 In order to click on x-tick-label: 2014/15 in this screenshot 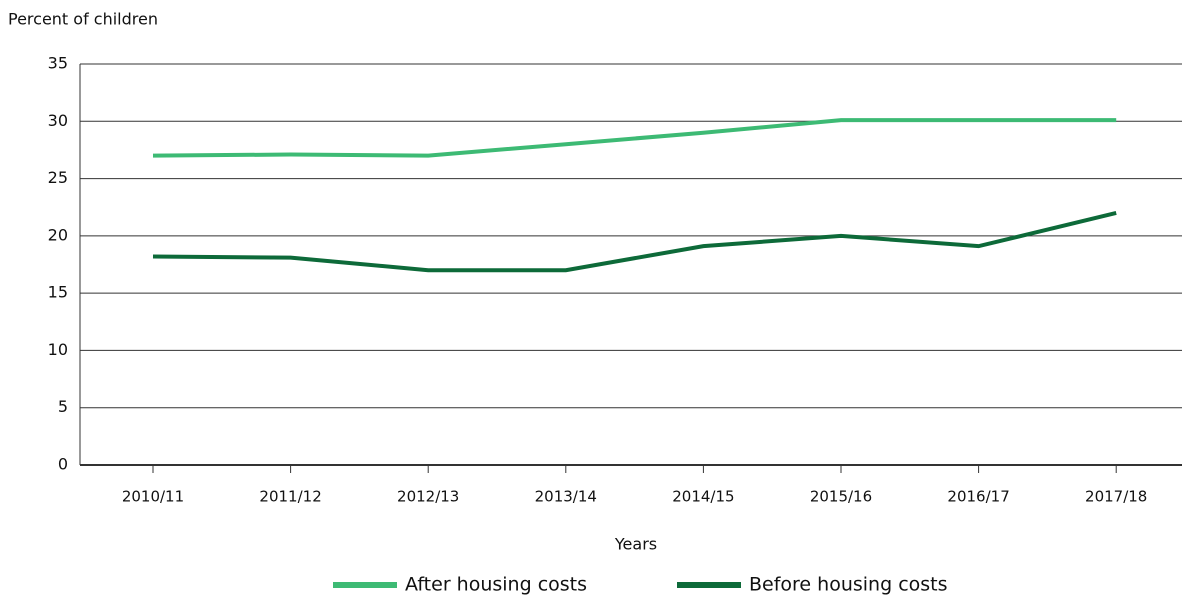, I will do `click(703, 497)`.